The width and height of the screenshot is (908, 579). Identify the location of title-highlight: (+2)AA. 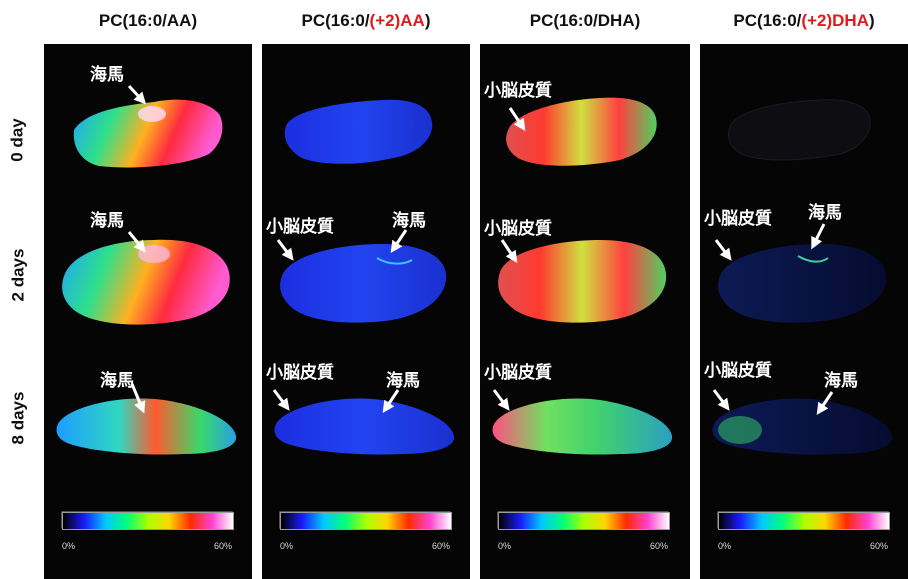
(397, 20).